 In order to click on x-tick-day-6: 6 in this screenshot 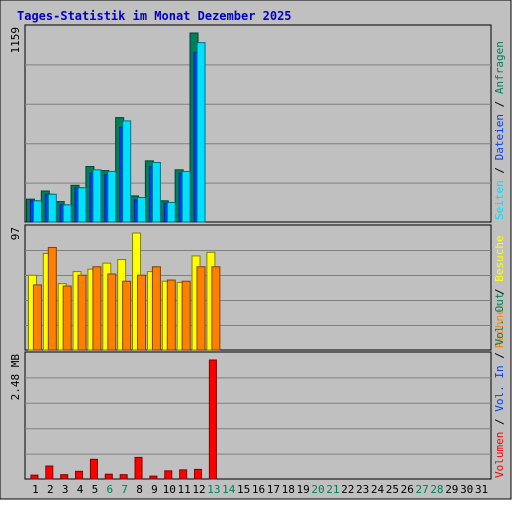, I will do `click(109, 489)`.